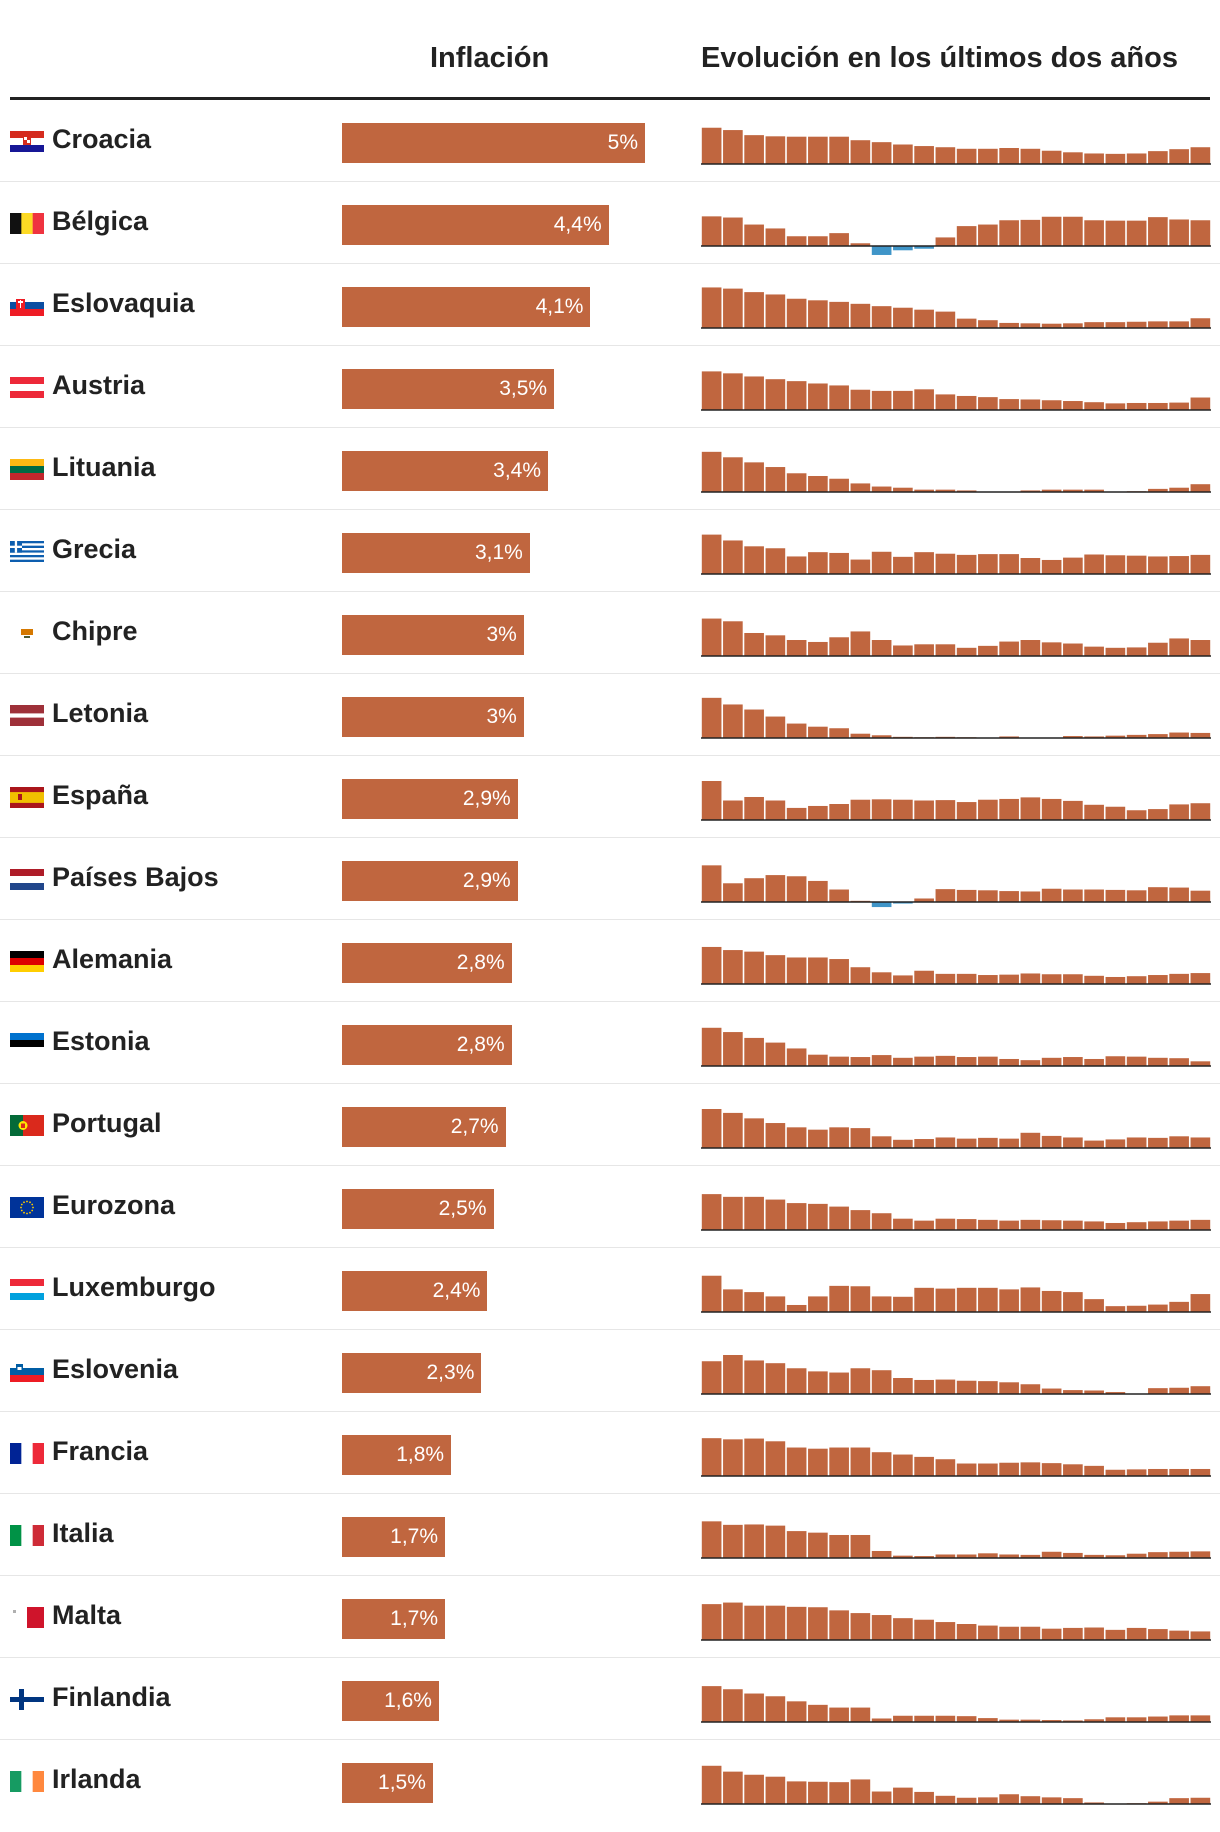  I want to click on spain-flag-icon, so click(27, 798).